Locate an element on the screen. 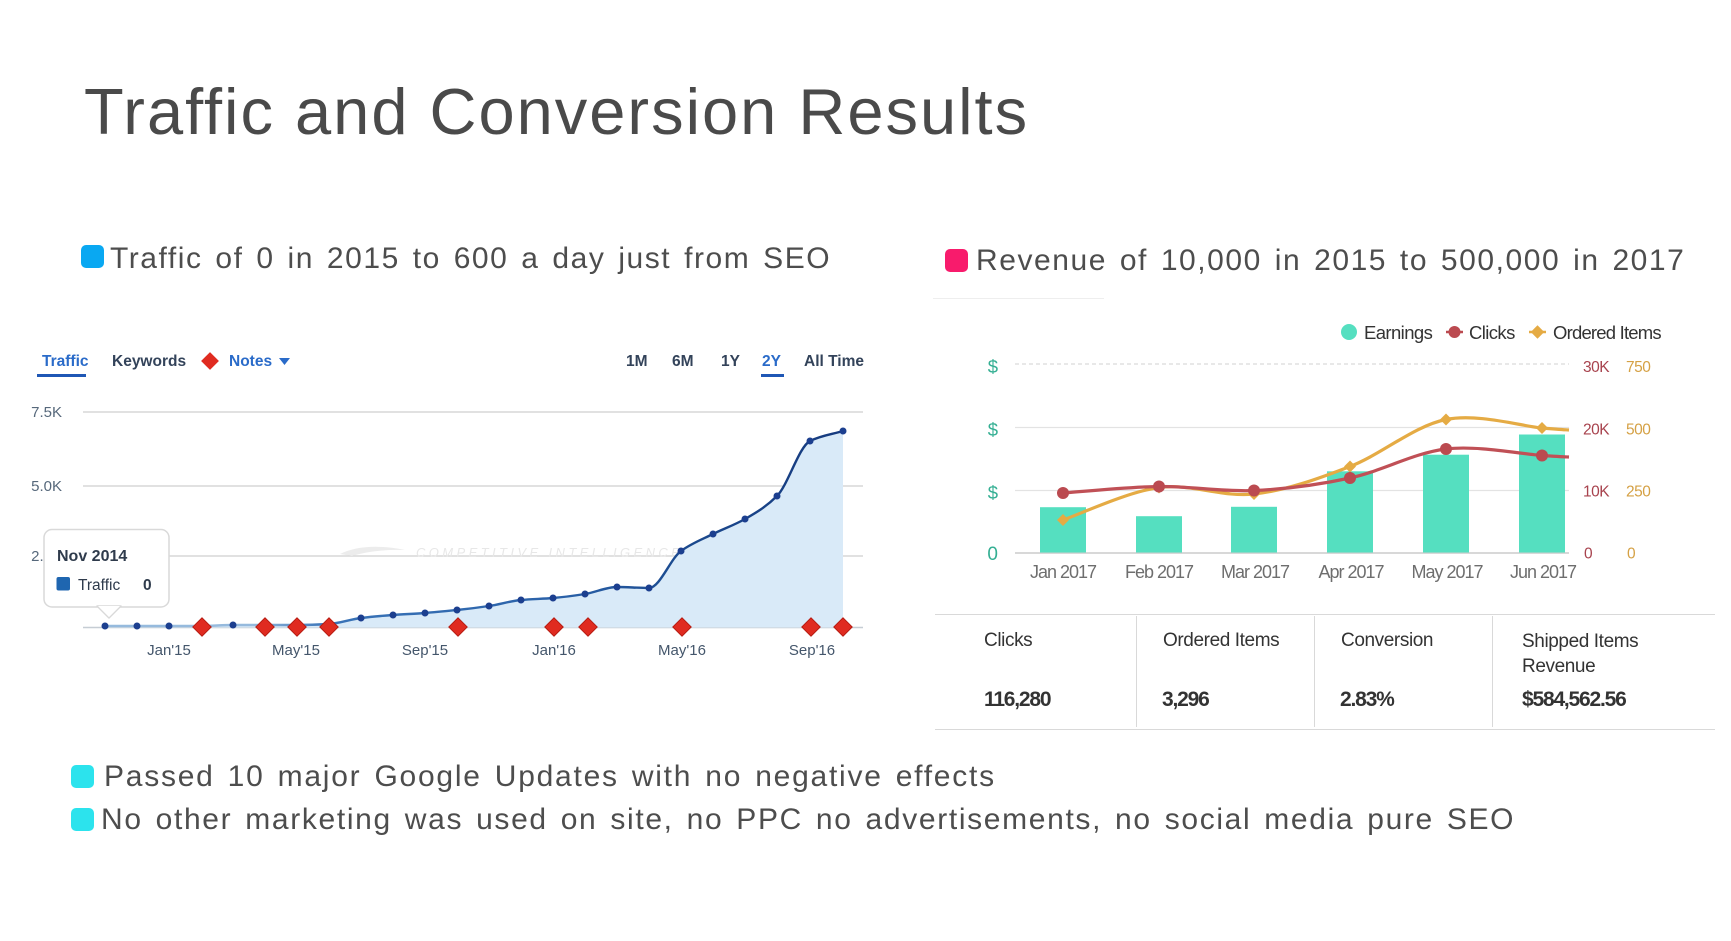  svg-text: 10K is located at coordinates (1596, 492).